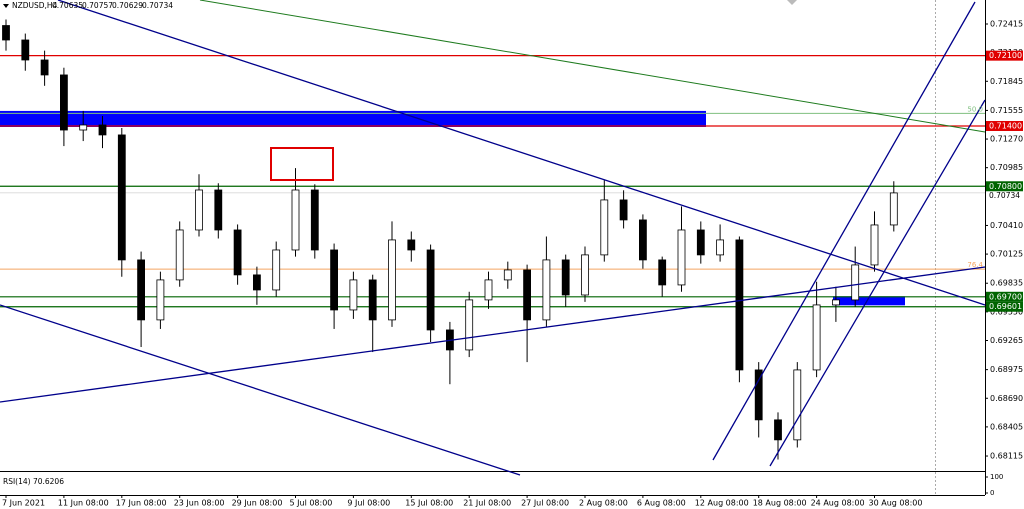  What do you see at coordinates (1006, 167) in the screenshot?
I see `y-tick-label: 0.70985` at bounding box center [1006, 167].